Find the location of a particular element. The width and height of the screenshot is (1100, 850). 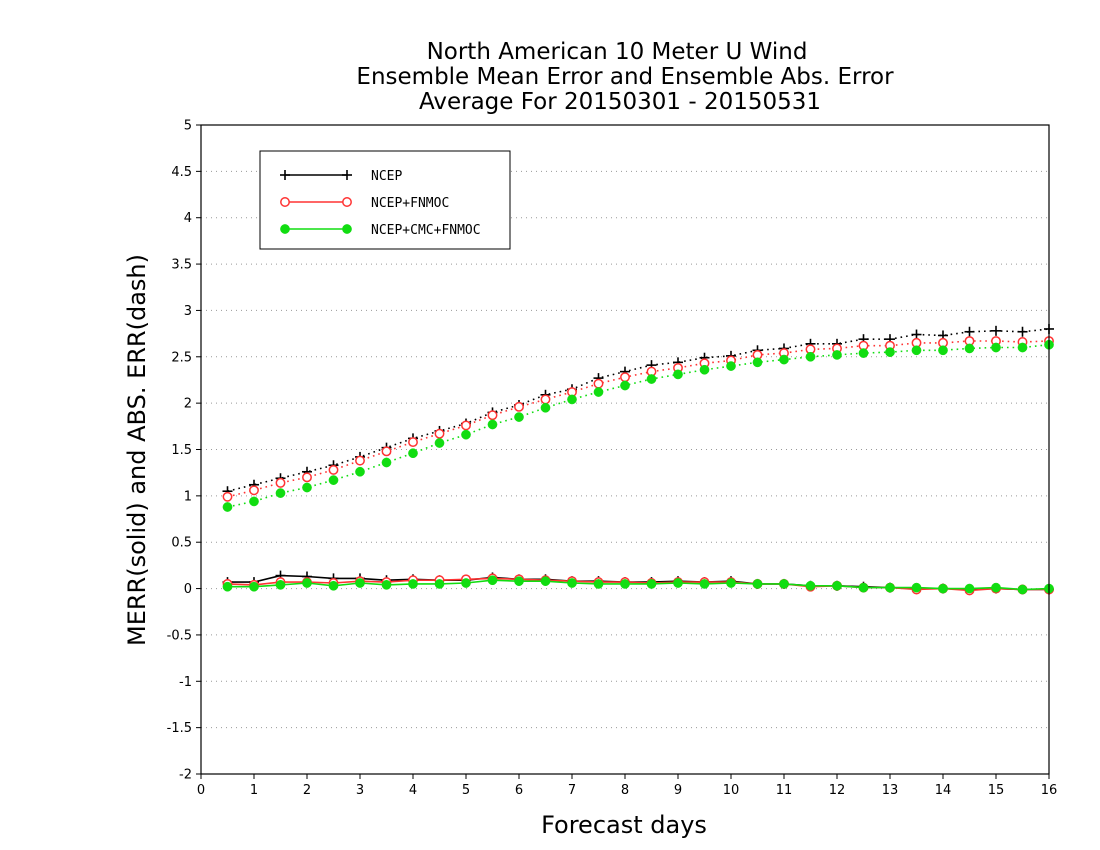

x-tick-label: 8 is located at coordinates (625, 790).